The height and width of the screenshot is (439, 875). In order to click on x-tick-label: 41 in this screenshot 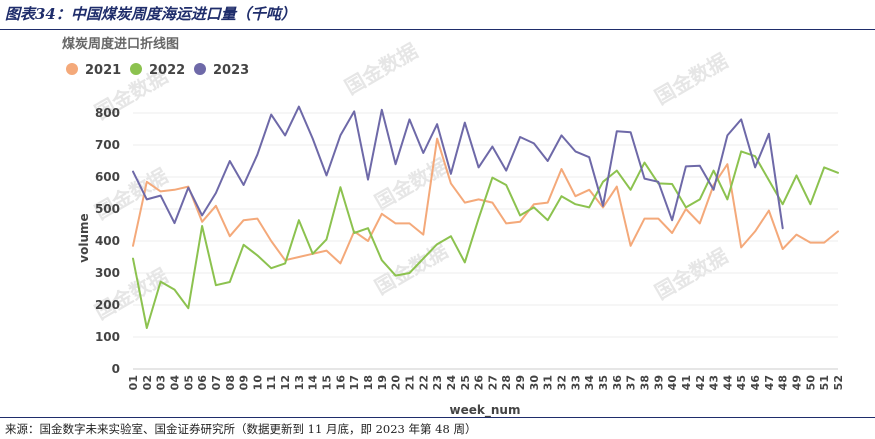, I will do `click(686, 382)`.